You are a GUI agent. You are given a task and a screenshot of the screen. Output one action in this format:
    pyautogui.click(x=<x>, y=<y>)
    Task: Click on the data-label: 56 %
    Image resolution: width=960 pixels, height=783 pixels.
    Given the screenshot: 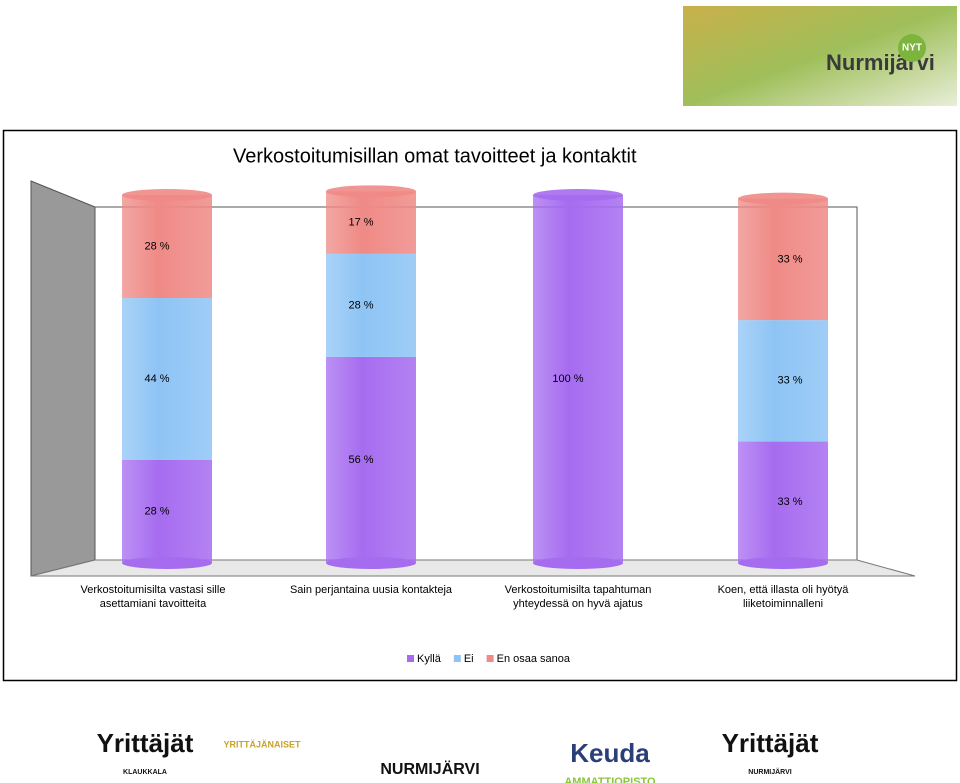 What is the action you would take?
    pyautogui.click(x=360, y=460)
    